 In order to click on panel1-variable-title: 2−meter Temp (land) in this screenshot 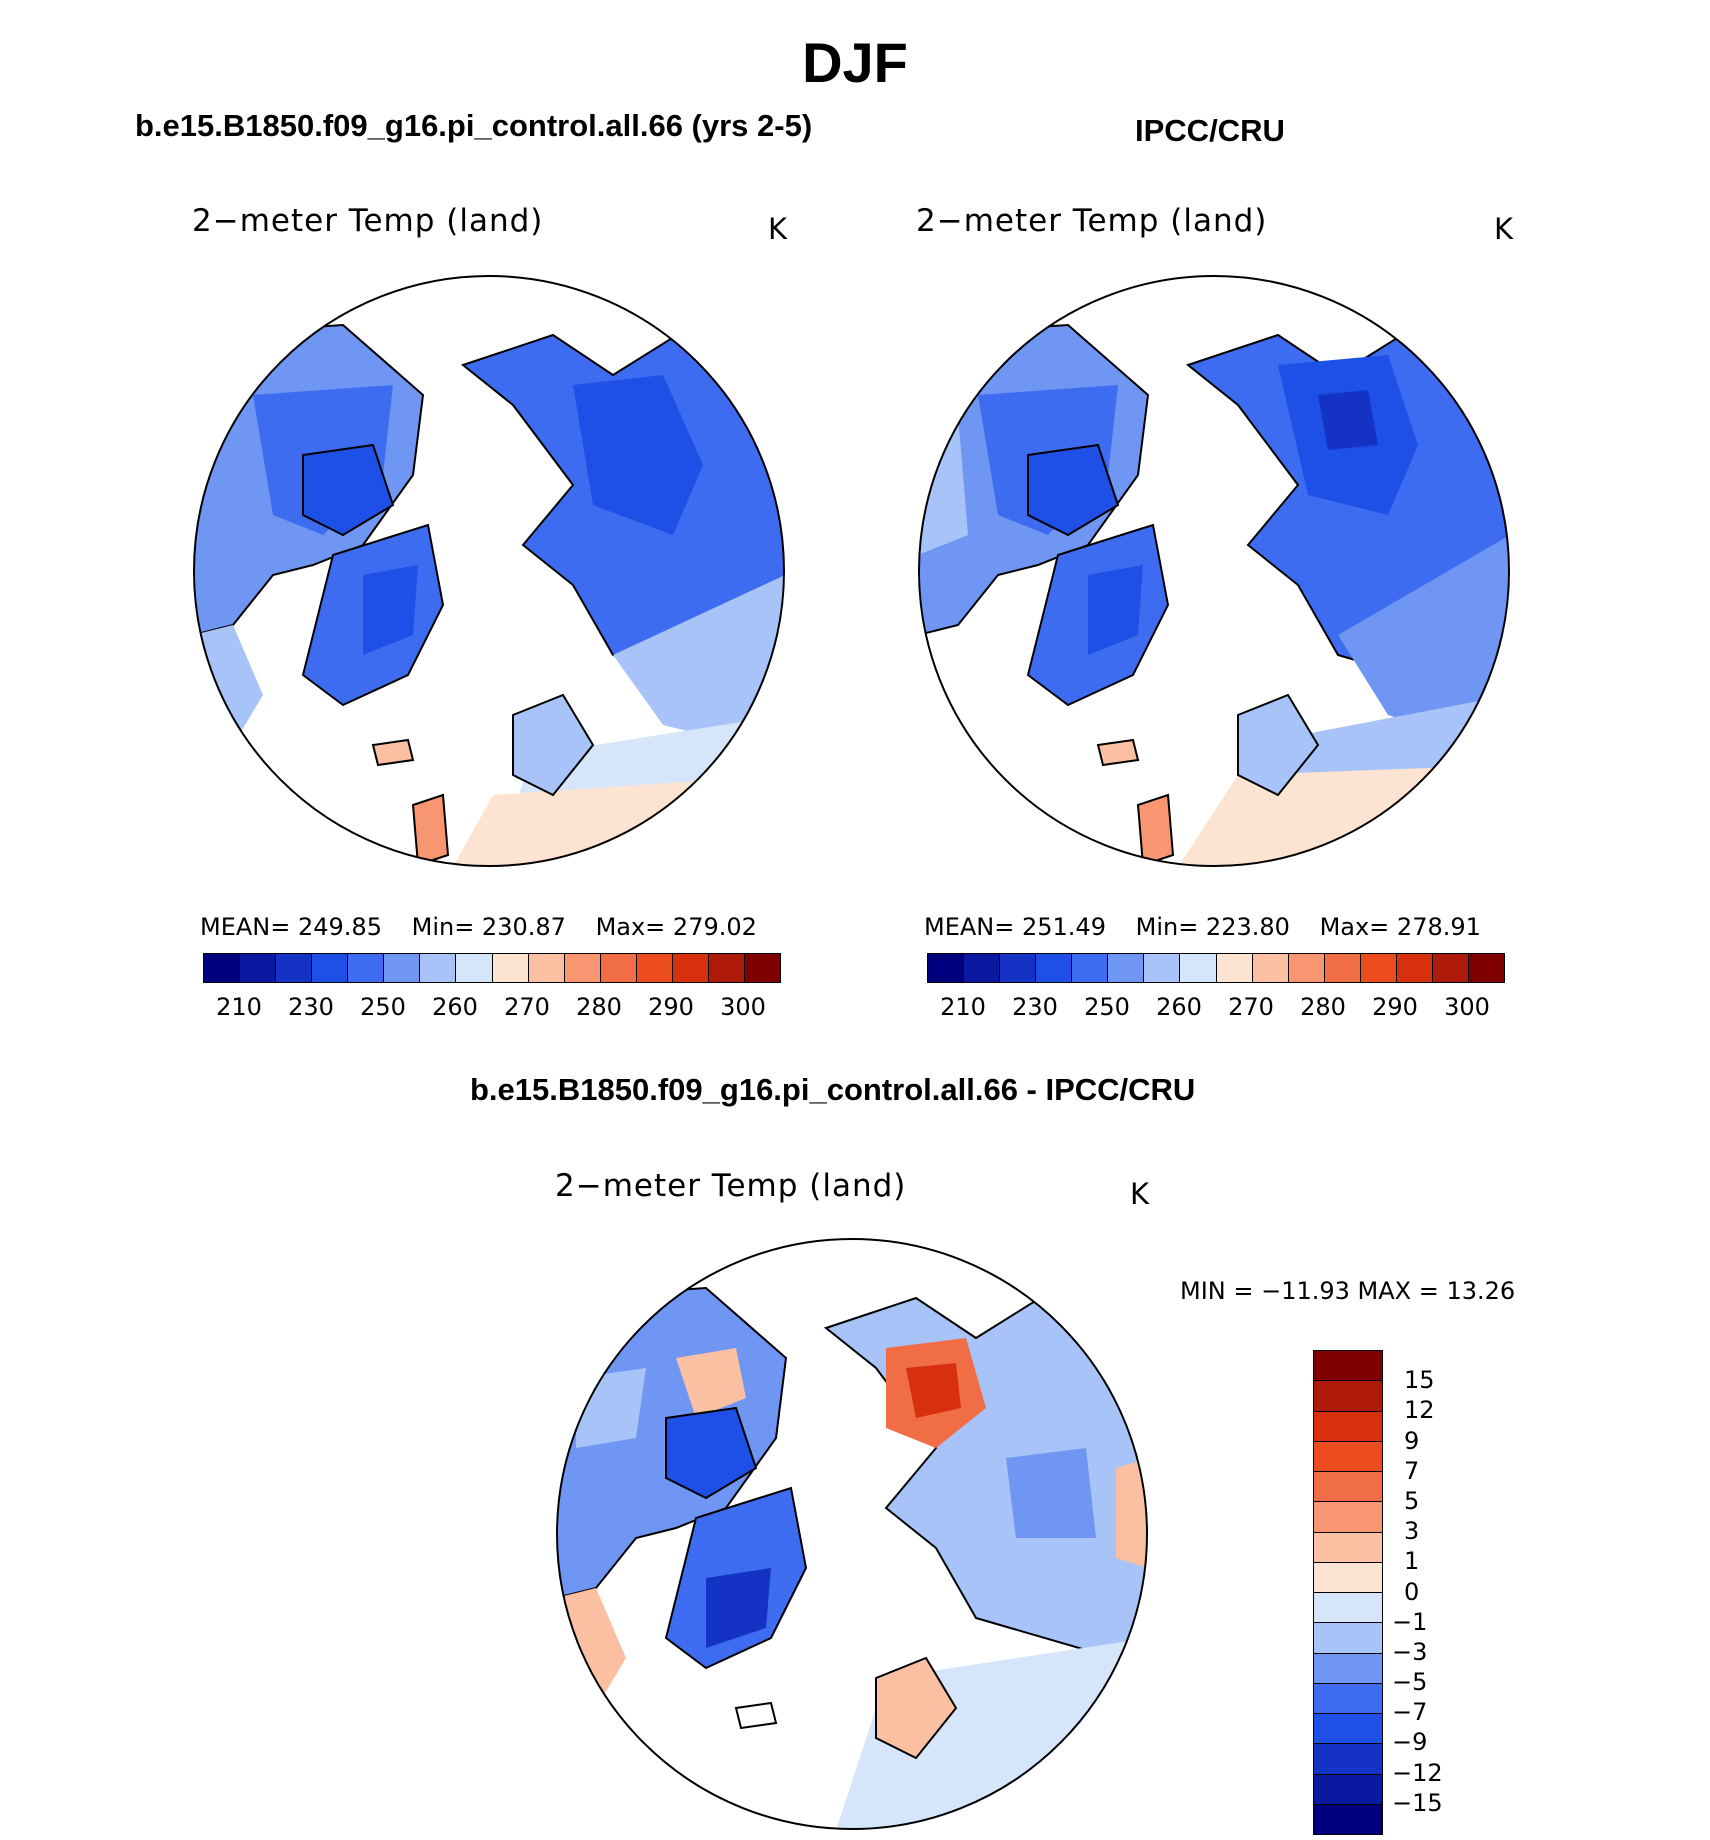, I will do `click(368, 221)`.